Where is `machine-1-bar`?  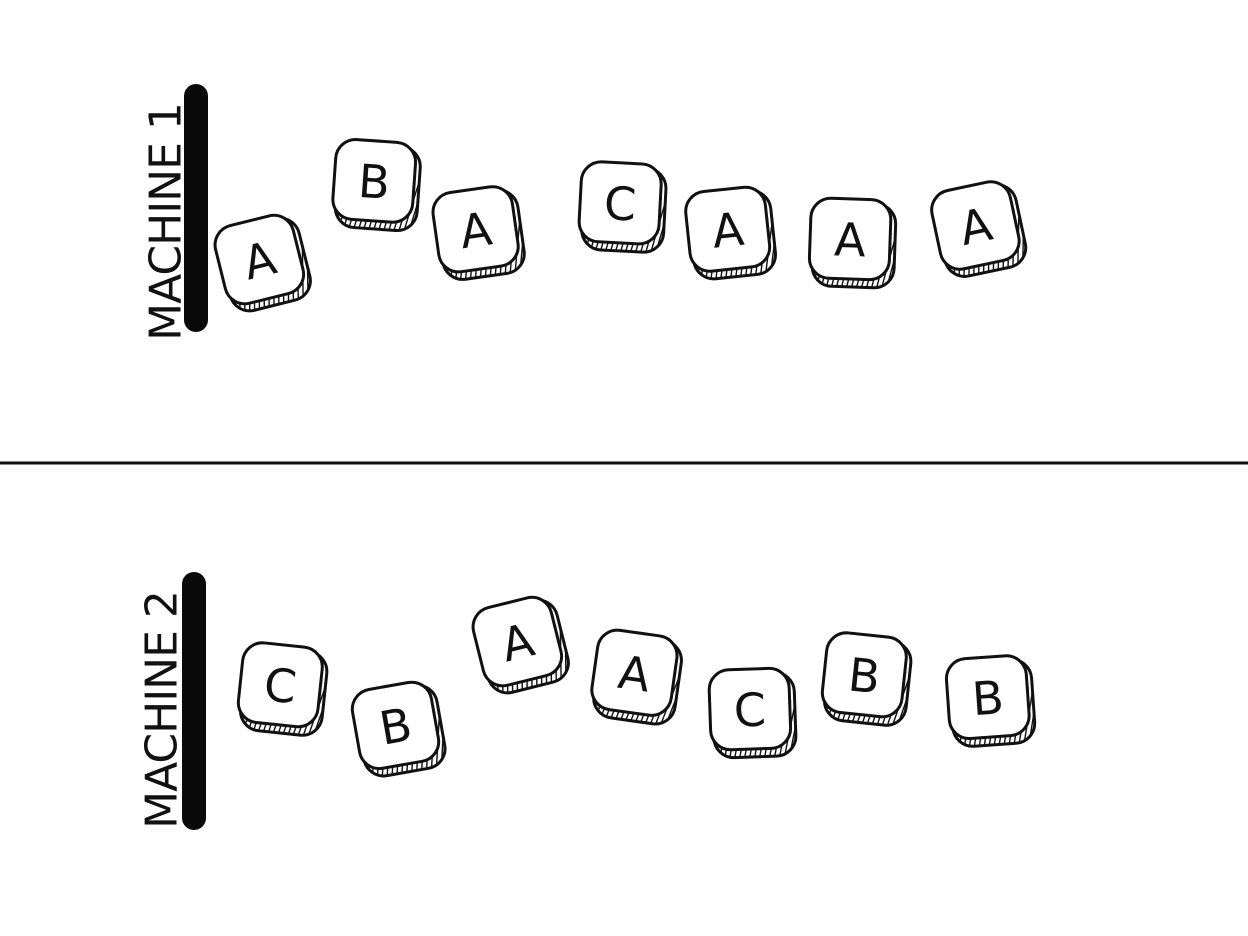
machine-1-bar is located at coordinates (196, 208).